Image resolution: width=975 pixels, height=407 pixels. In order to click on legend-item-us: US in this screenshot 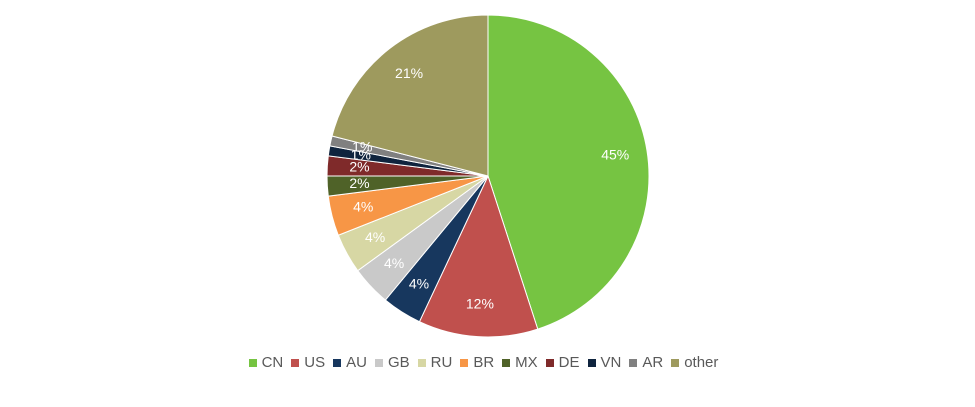, I will do `click(308, 362)`.